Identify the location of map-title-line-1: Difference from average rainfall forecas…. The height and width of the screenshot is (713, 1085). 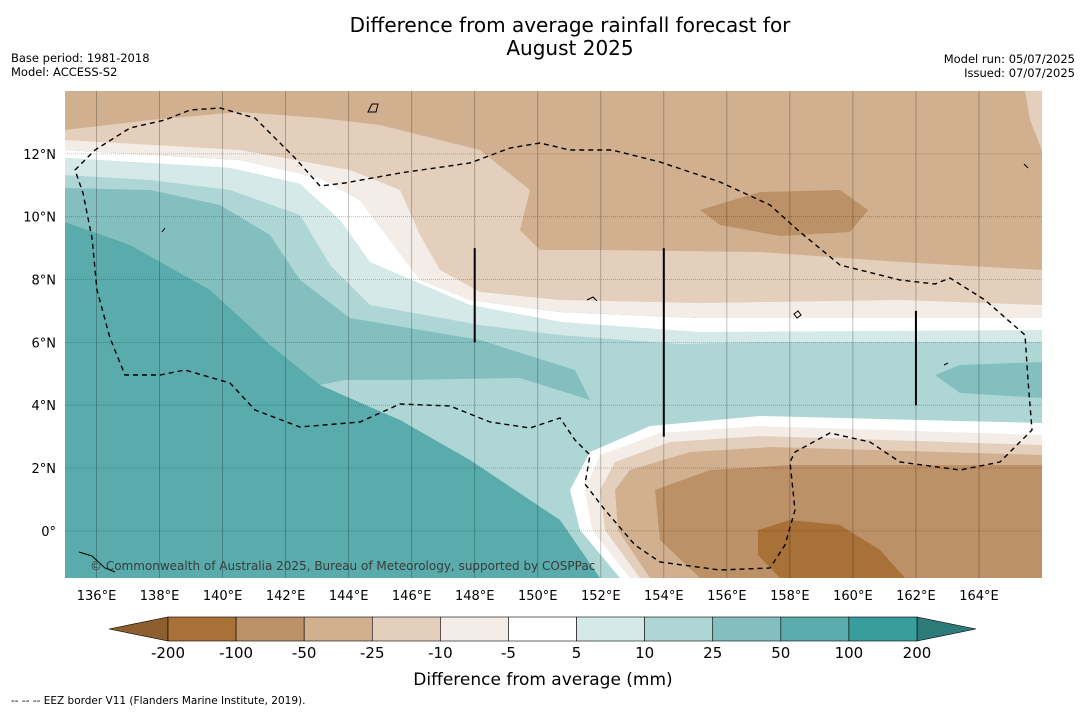
(570, 25).